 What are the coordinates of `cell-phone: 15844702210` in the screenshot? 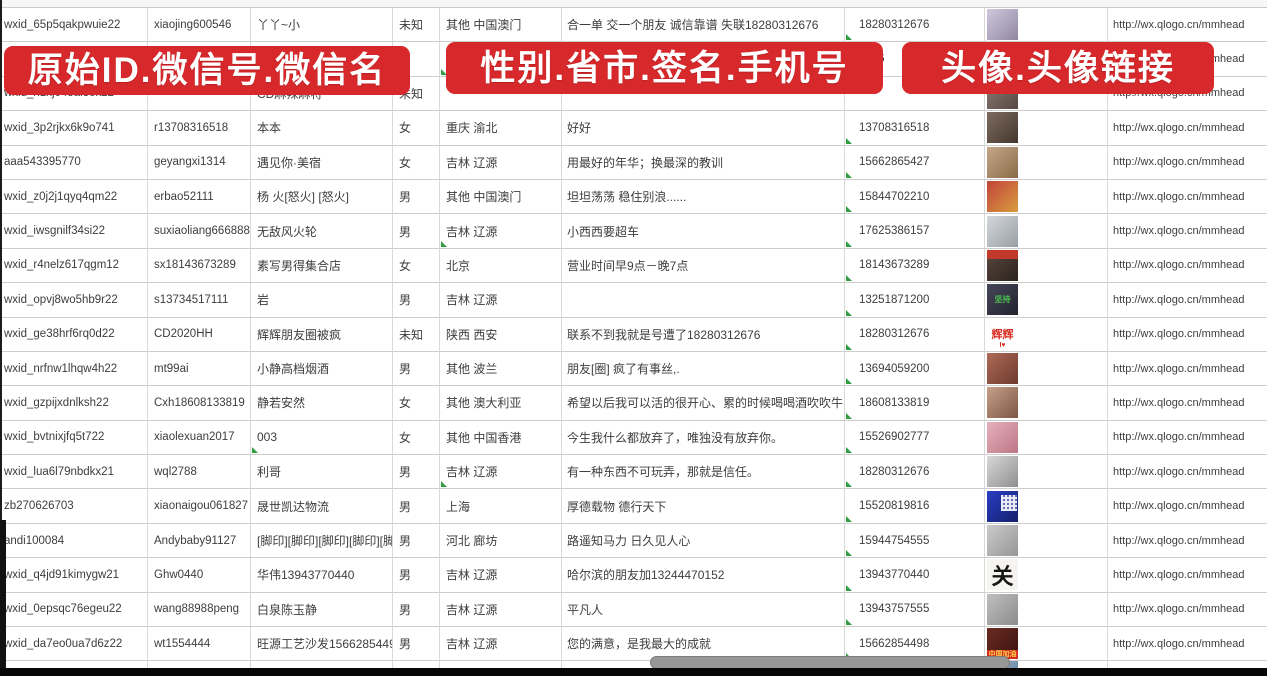 It's located at (915, 197).